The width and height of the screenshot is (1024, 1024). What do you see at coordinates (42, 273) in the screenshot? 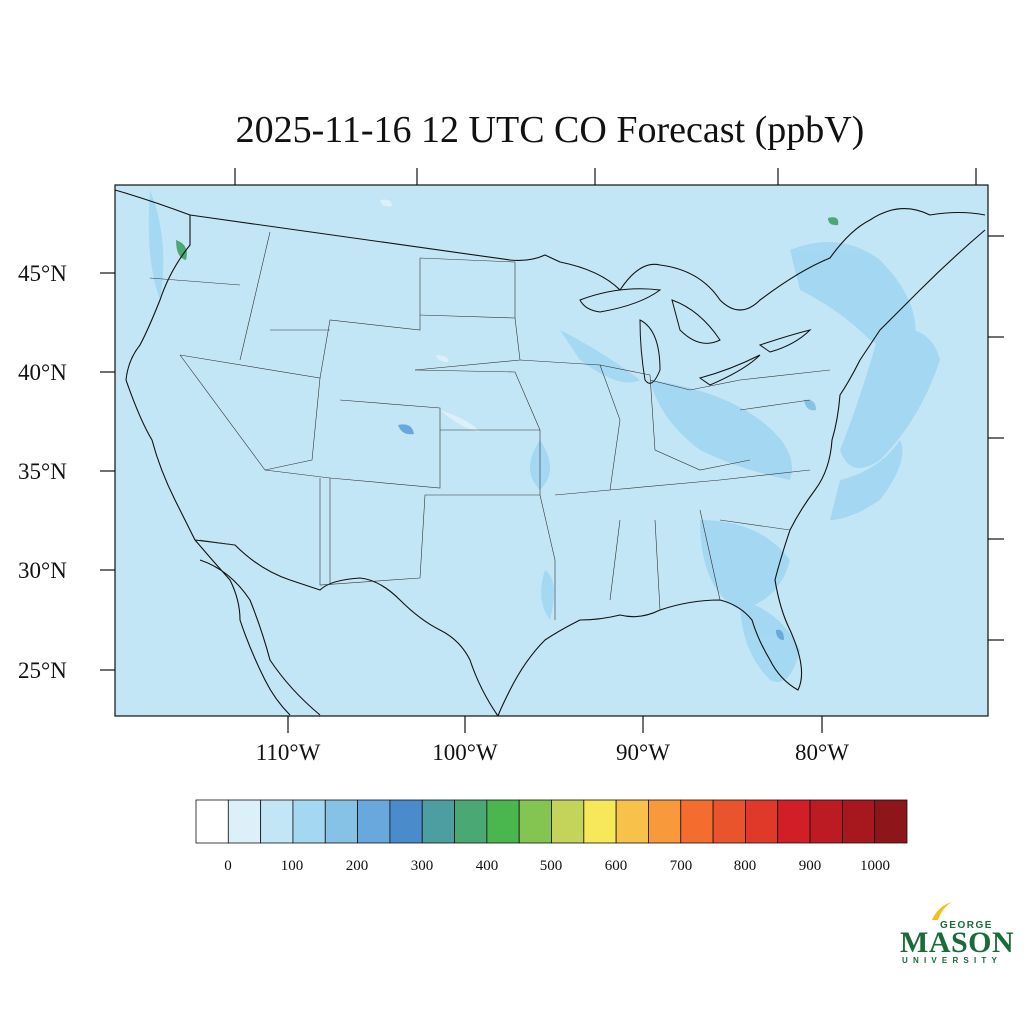
I see `lat-label: 45°N` at bounding box center [42, 273].